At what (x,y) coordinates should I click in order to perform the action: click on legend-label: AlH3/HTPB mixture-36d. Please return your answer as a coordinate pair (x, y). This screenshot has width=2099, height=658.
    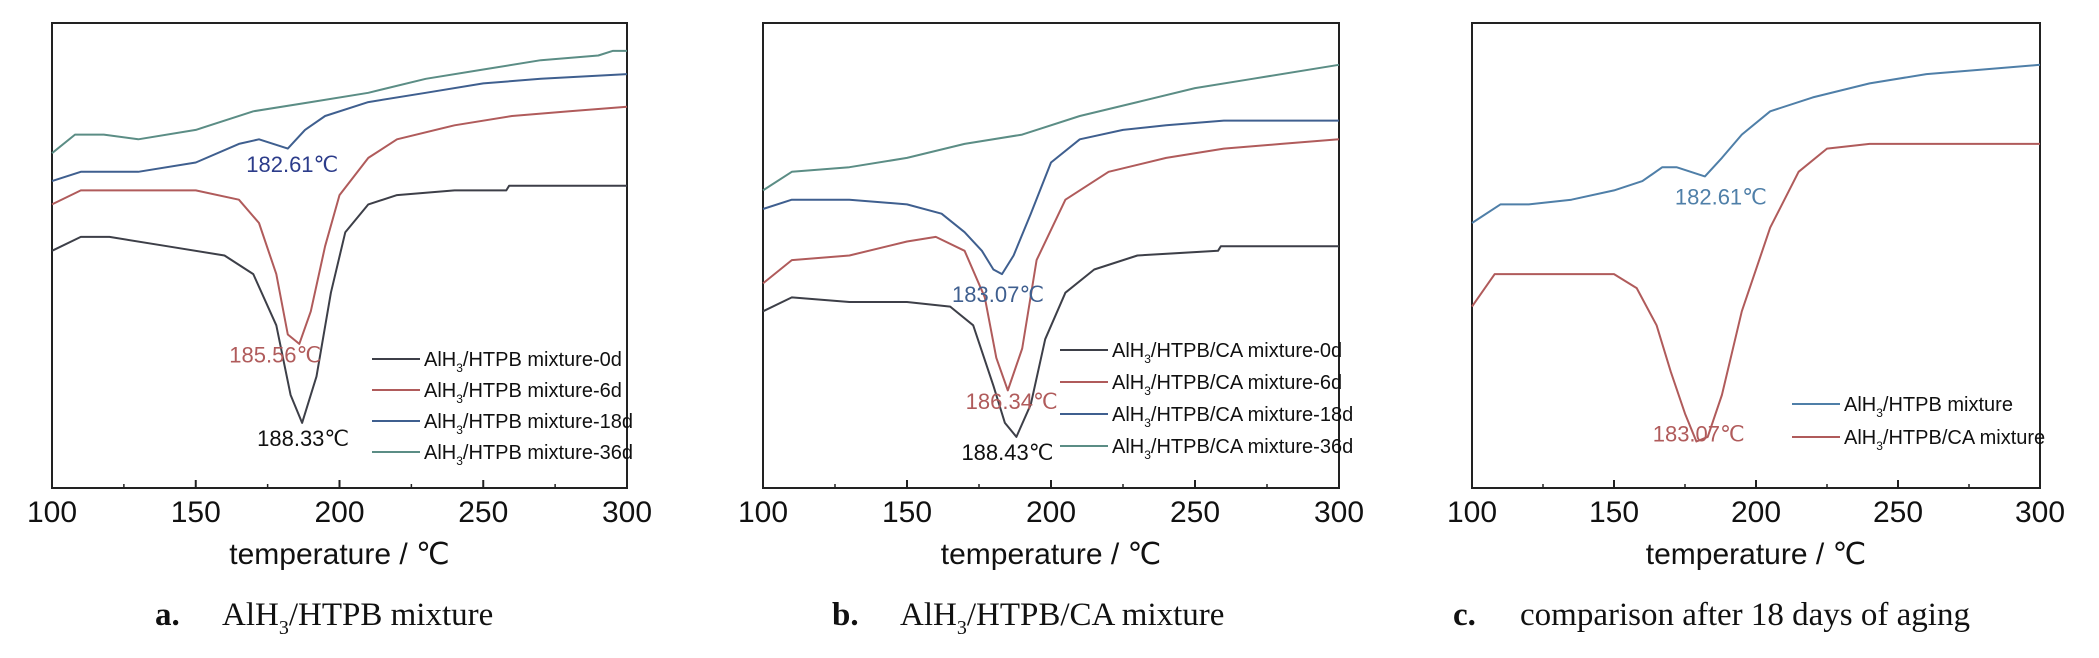
    Looking at the image, I should click on (528, 455).